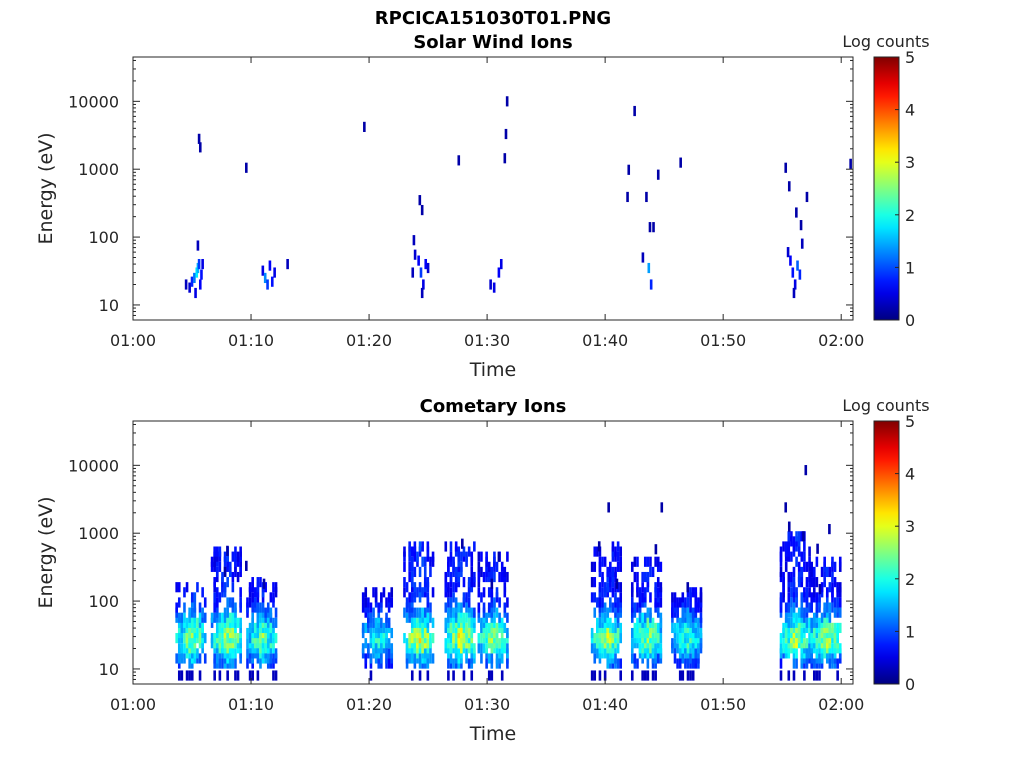 This screenshot has height=768, width=1024. I want to click on x-tick-label: 01:00, so click(133, 704).